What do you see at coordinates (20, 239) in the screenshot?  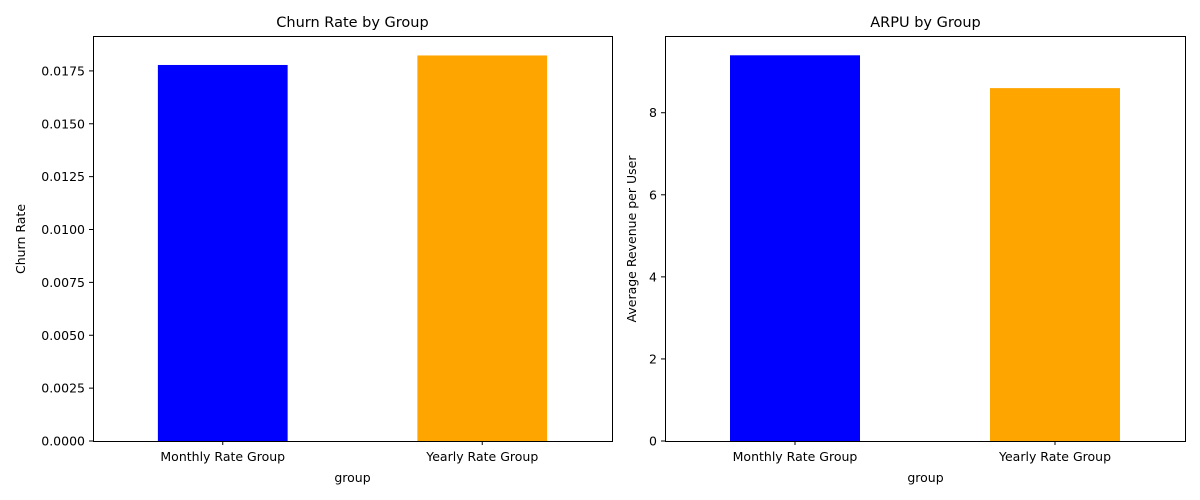 I see `churn-y-axis-label: Churn Rate` at bounding box center [20, 239].